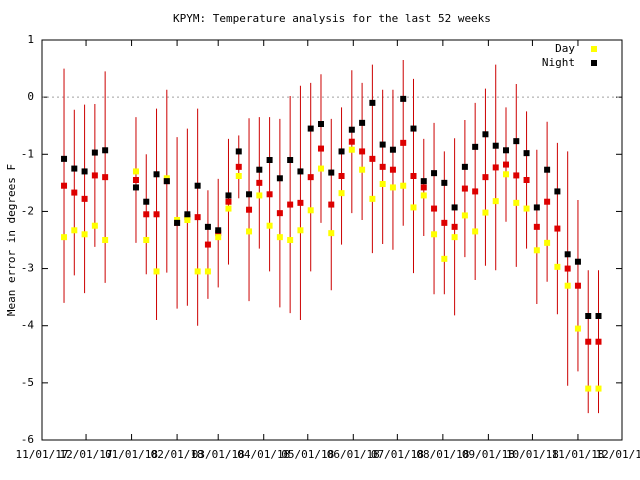 The height and width of the screenshot is (480, 640). Describe the element at coordinates (565, 48) in the screenshot. I see `legend-label: Day` at that location.